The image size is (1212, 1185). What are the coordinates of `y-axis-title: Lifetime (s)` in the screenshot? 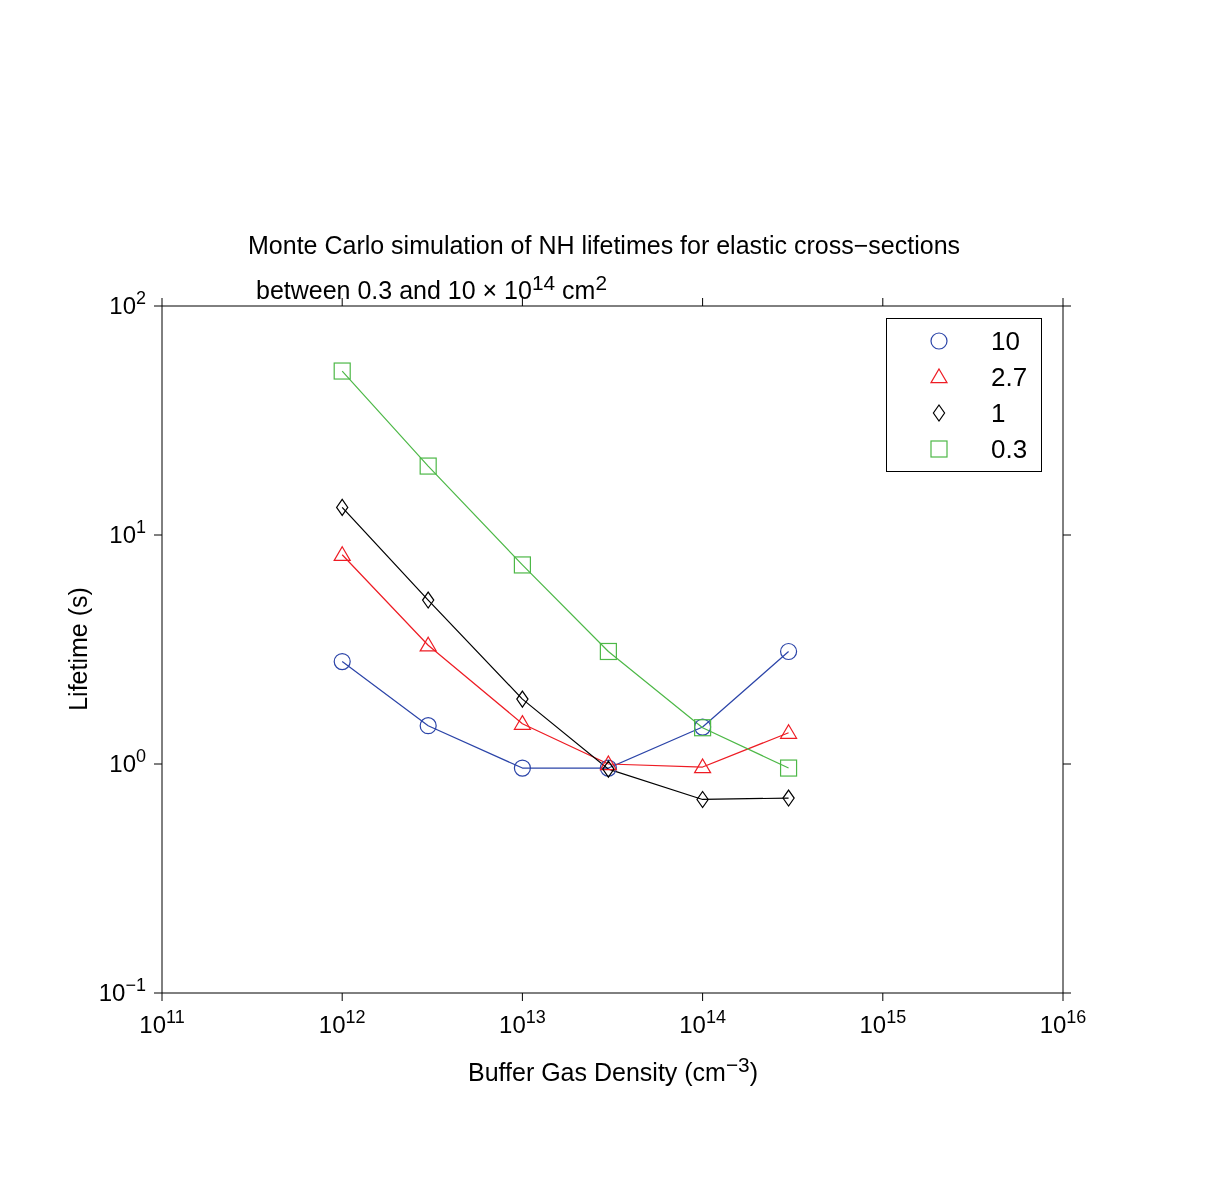 It's located at (77, 649).